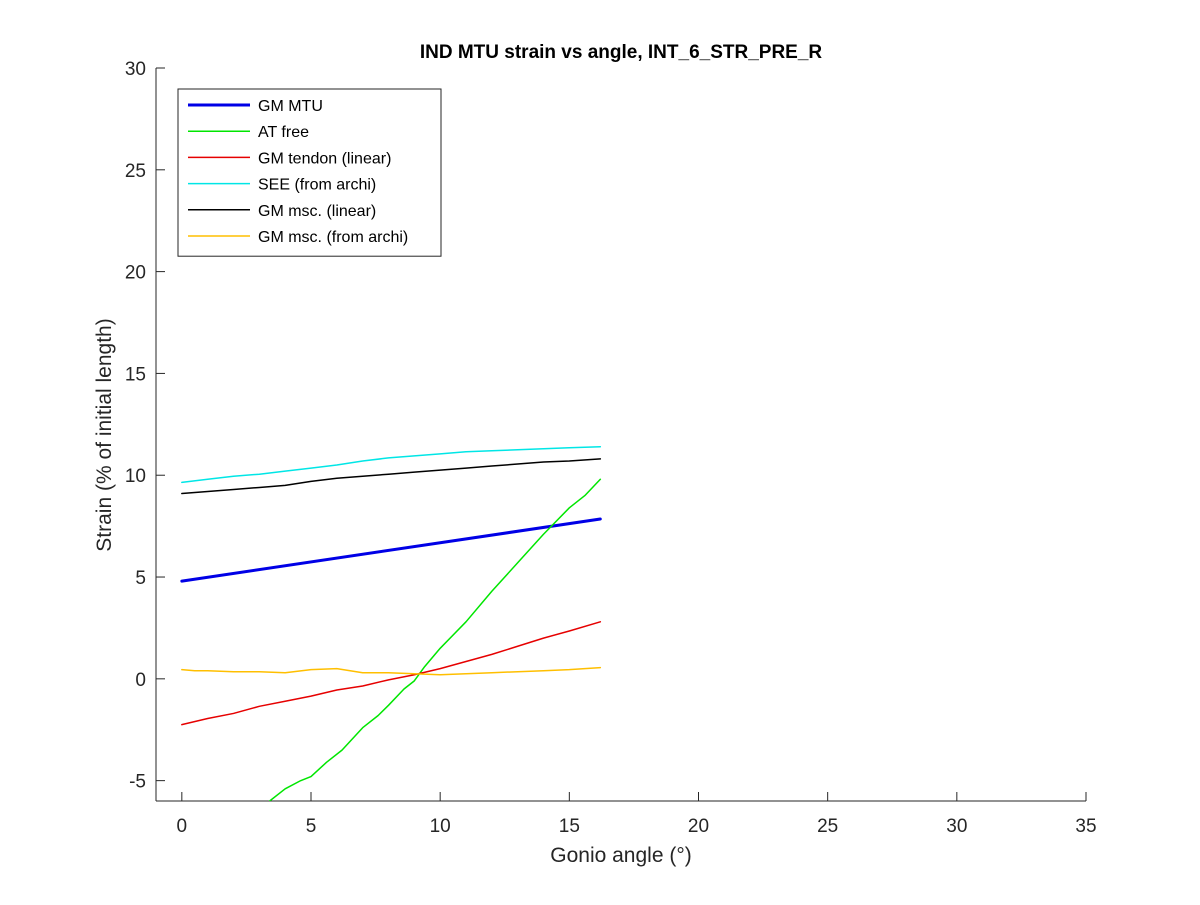 This screenshot has height=905, width=1200. I want to click on legend-entry-label: GM tendon (linear), so click(324, 158).